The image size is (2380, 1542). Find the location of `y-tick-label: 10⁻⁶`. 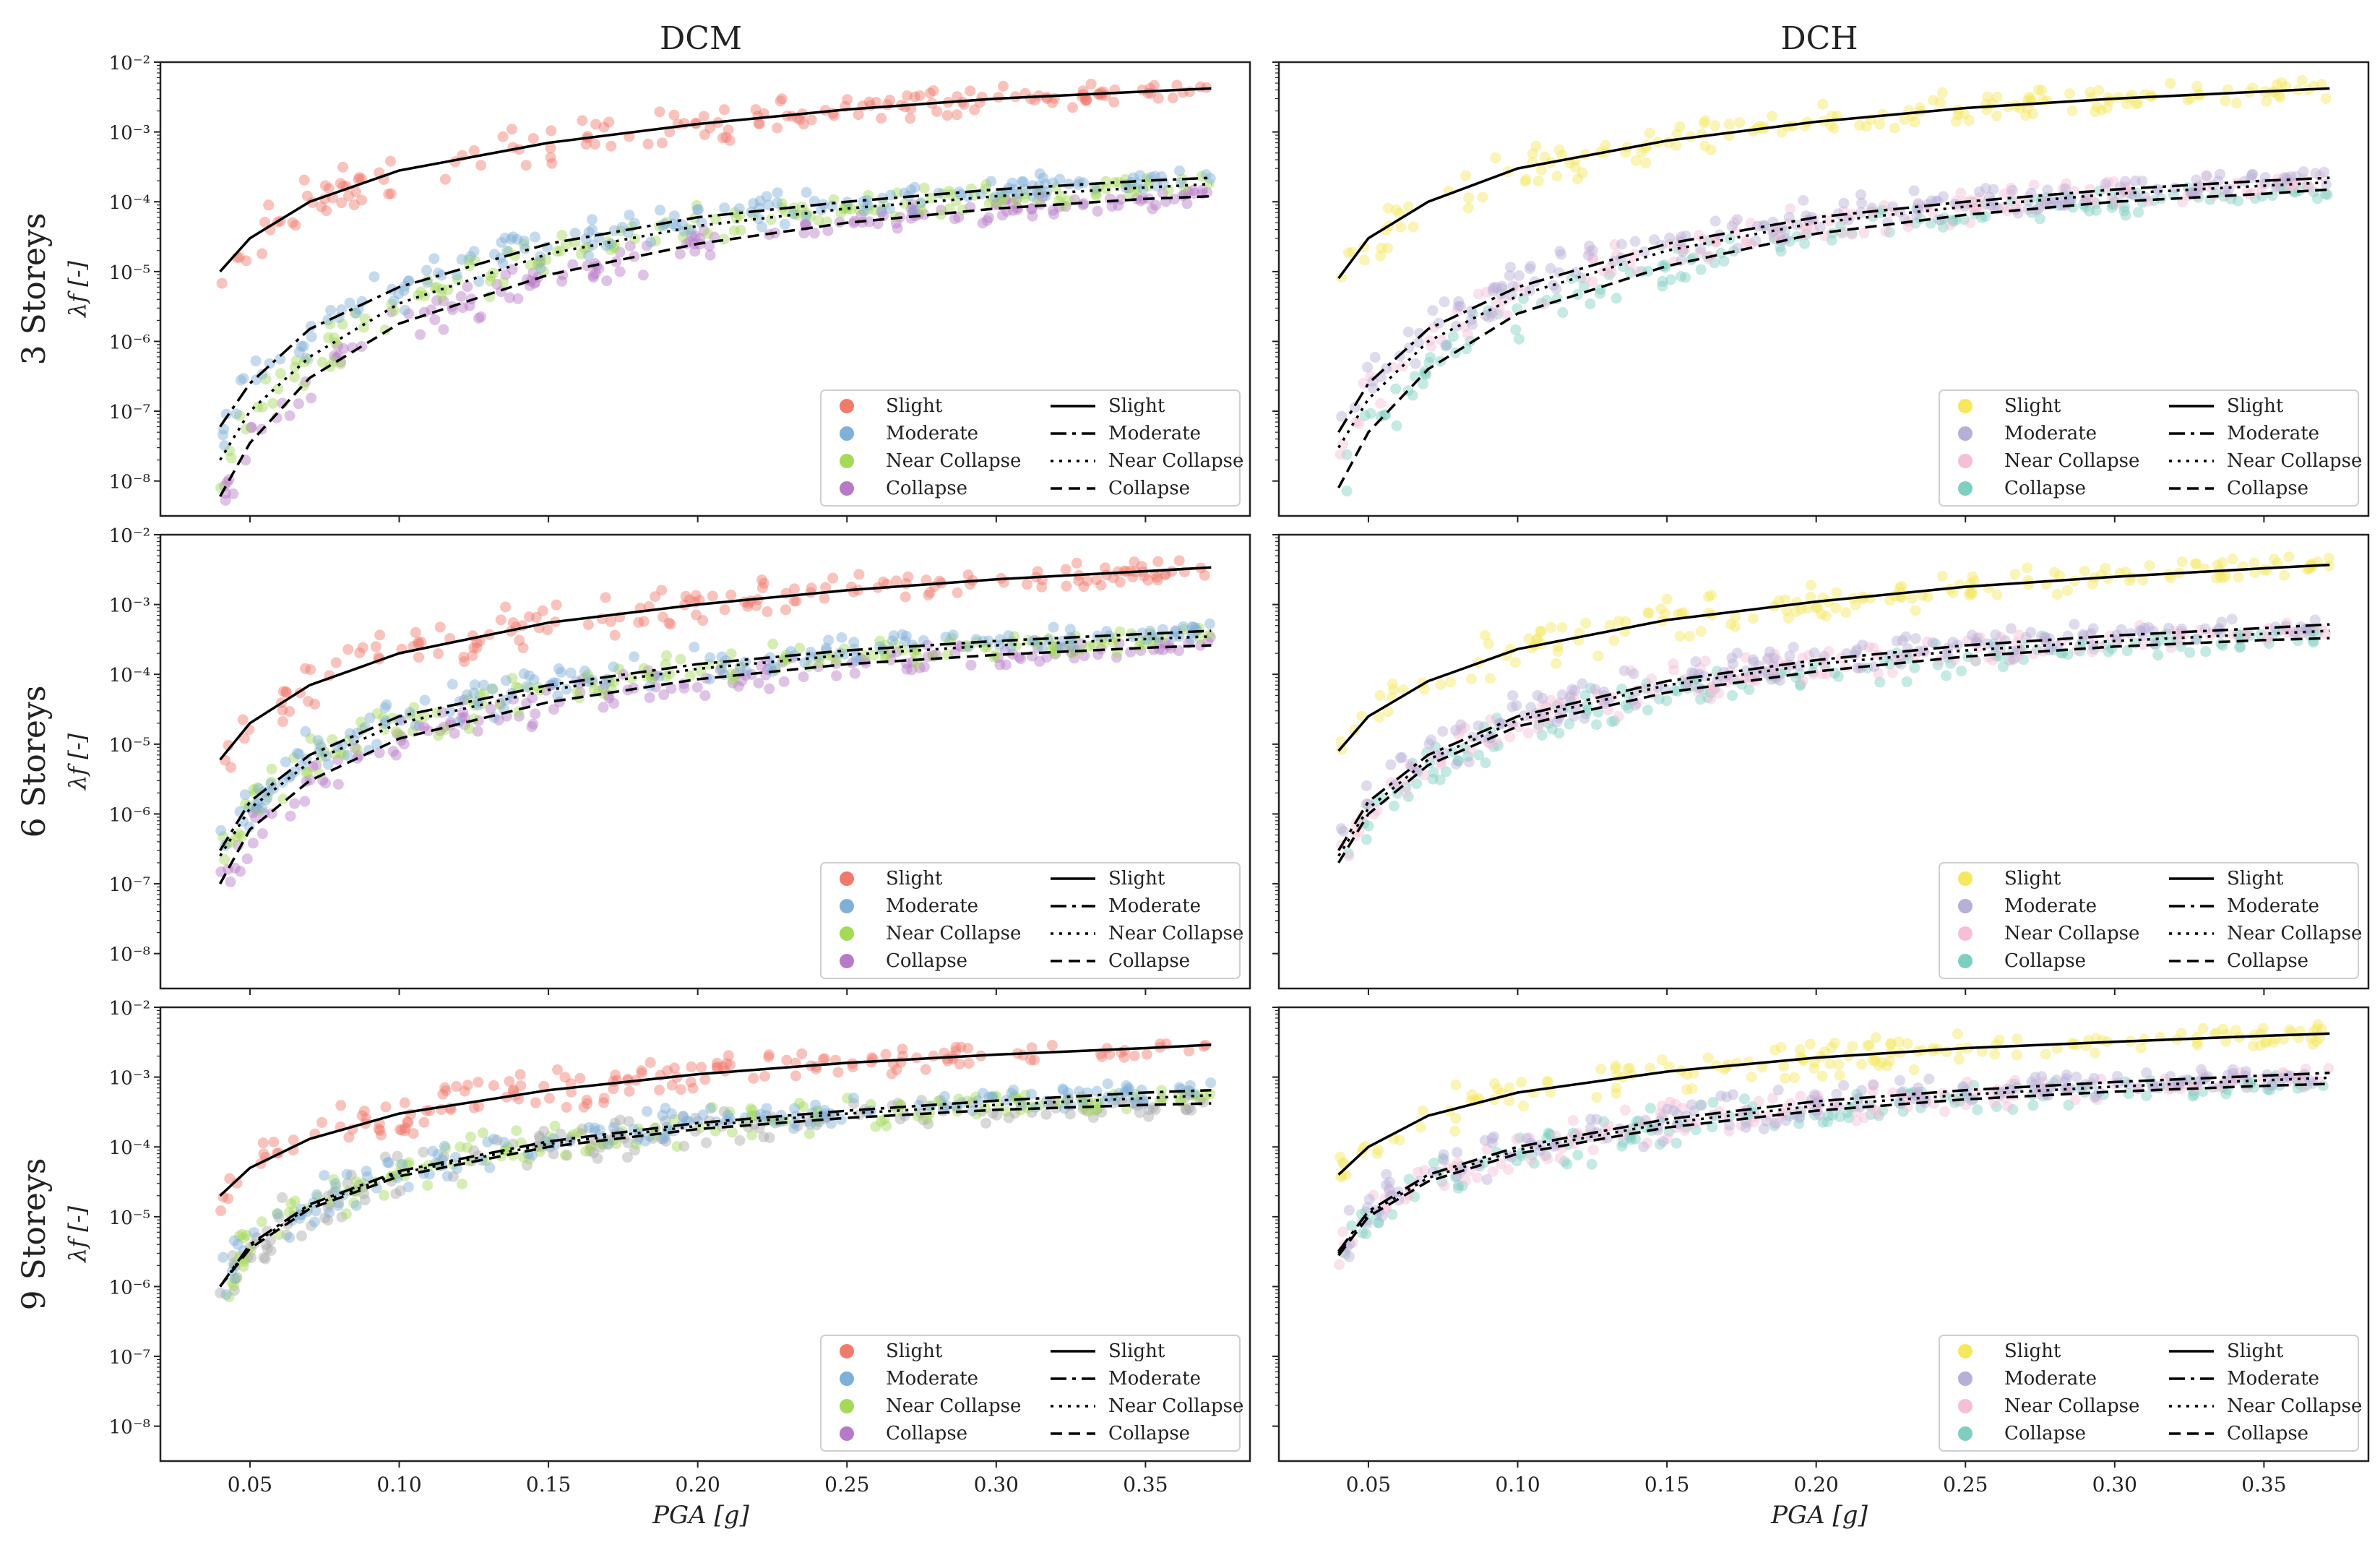

y-tick-label: 10⁻⁶ is located at coordinates (129, 342).